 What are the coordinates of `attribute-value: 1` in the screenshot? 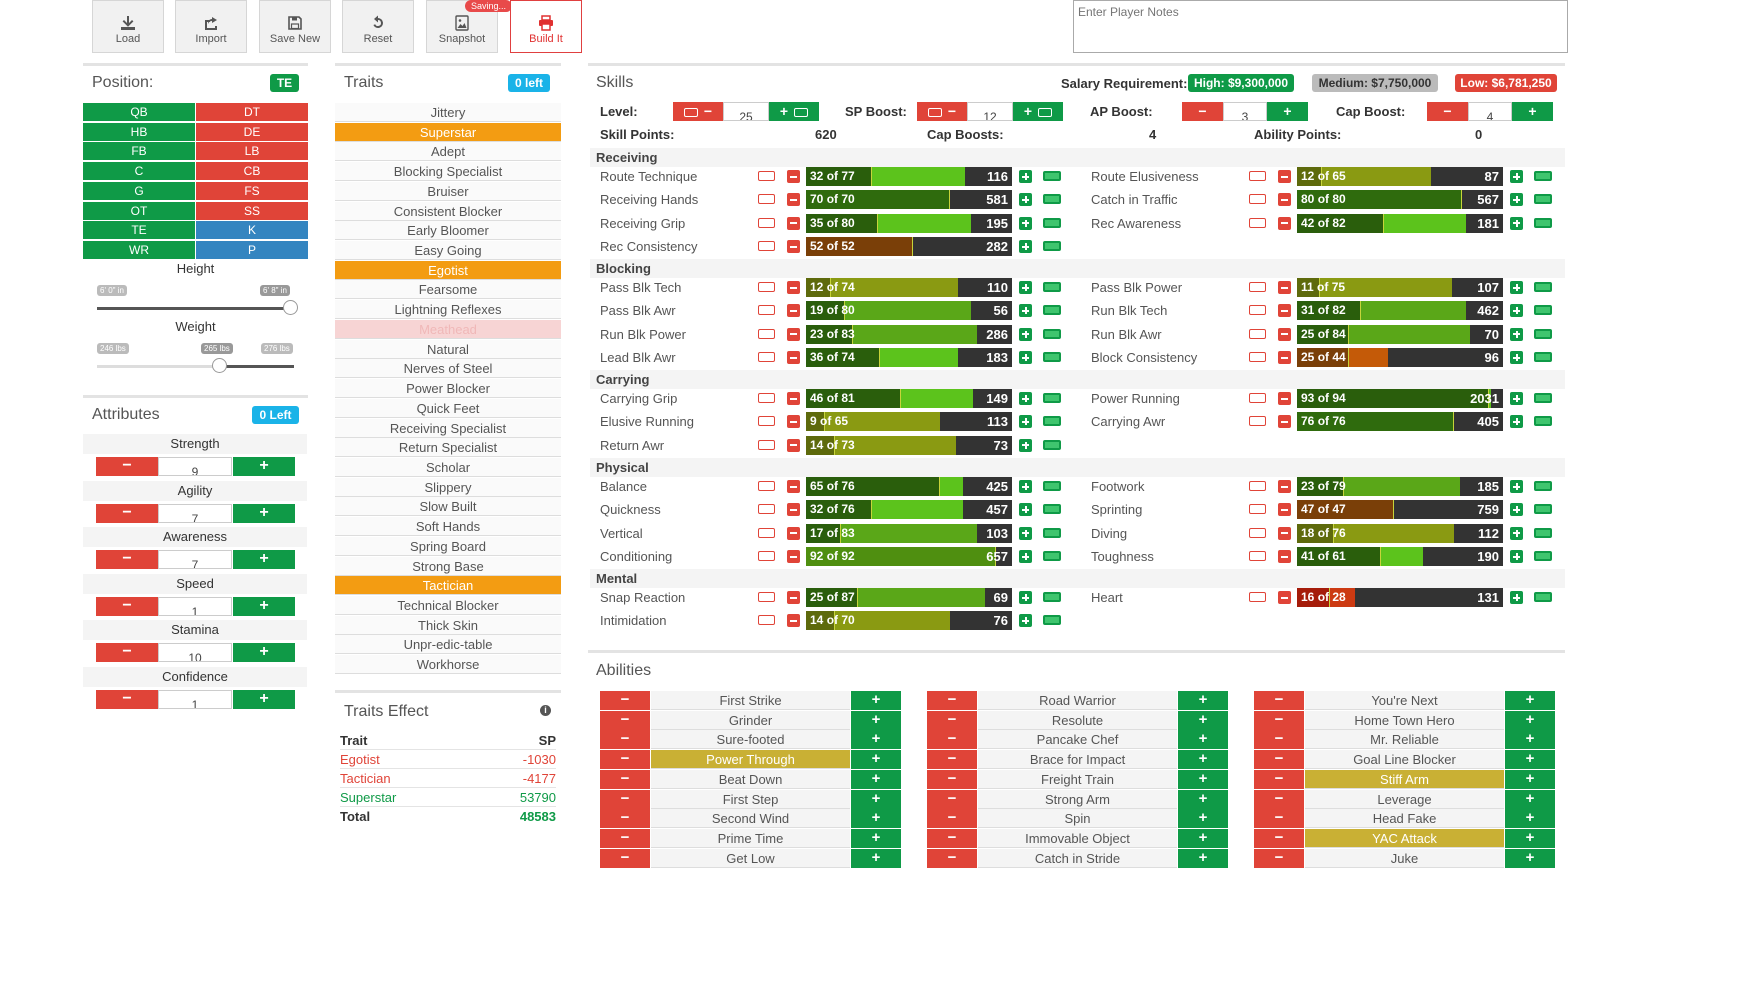 It's located at (195, 606).